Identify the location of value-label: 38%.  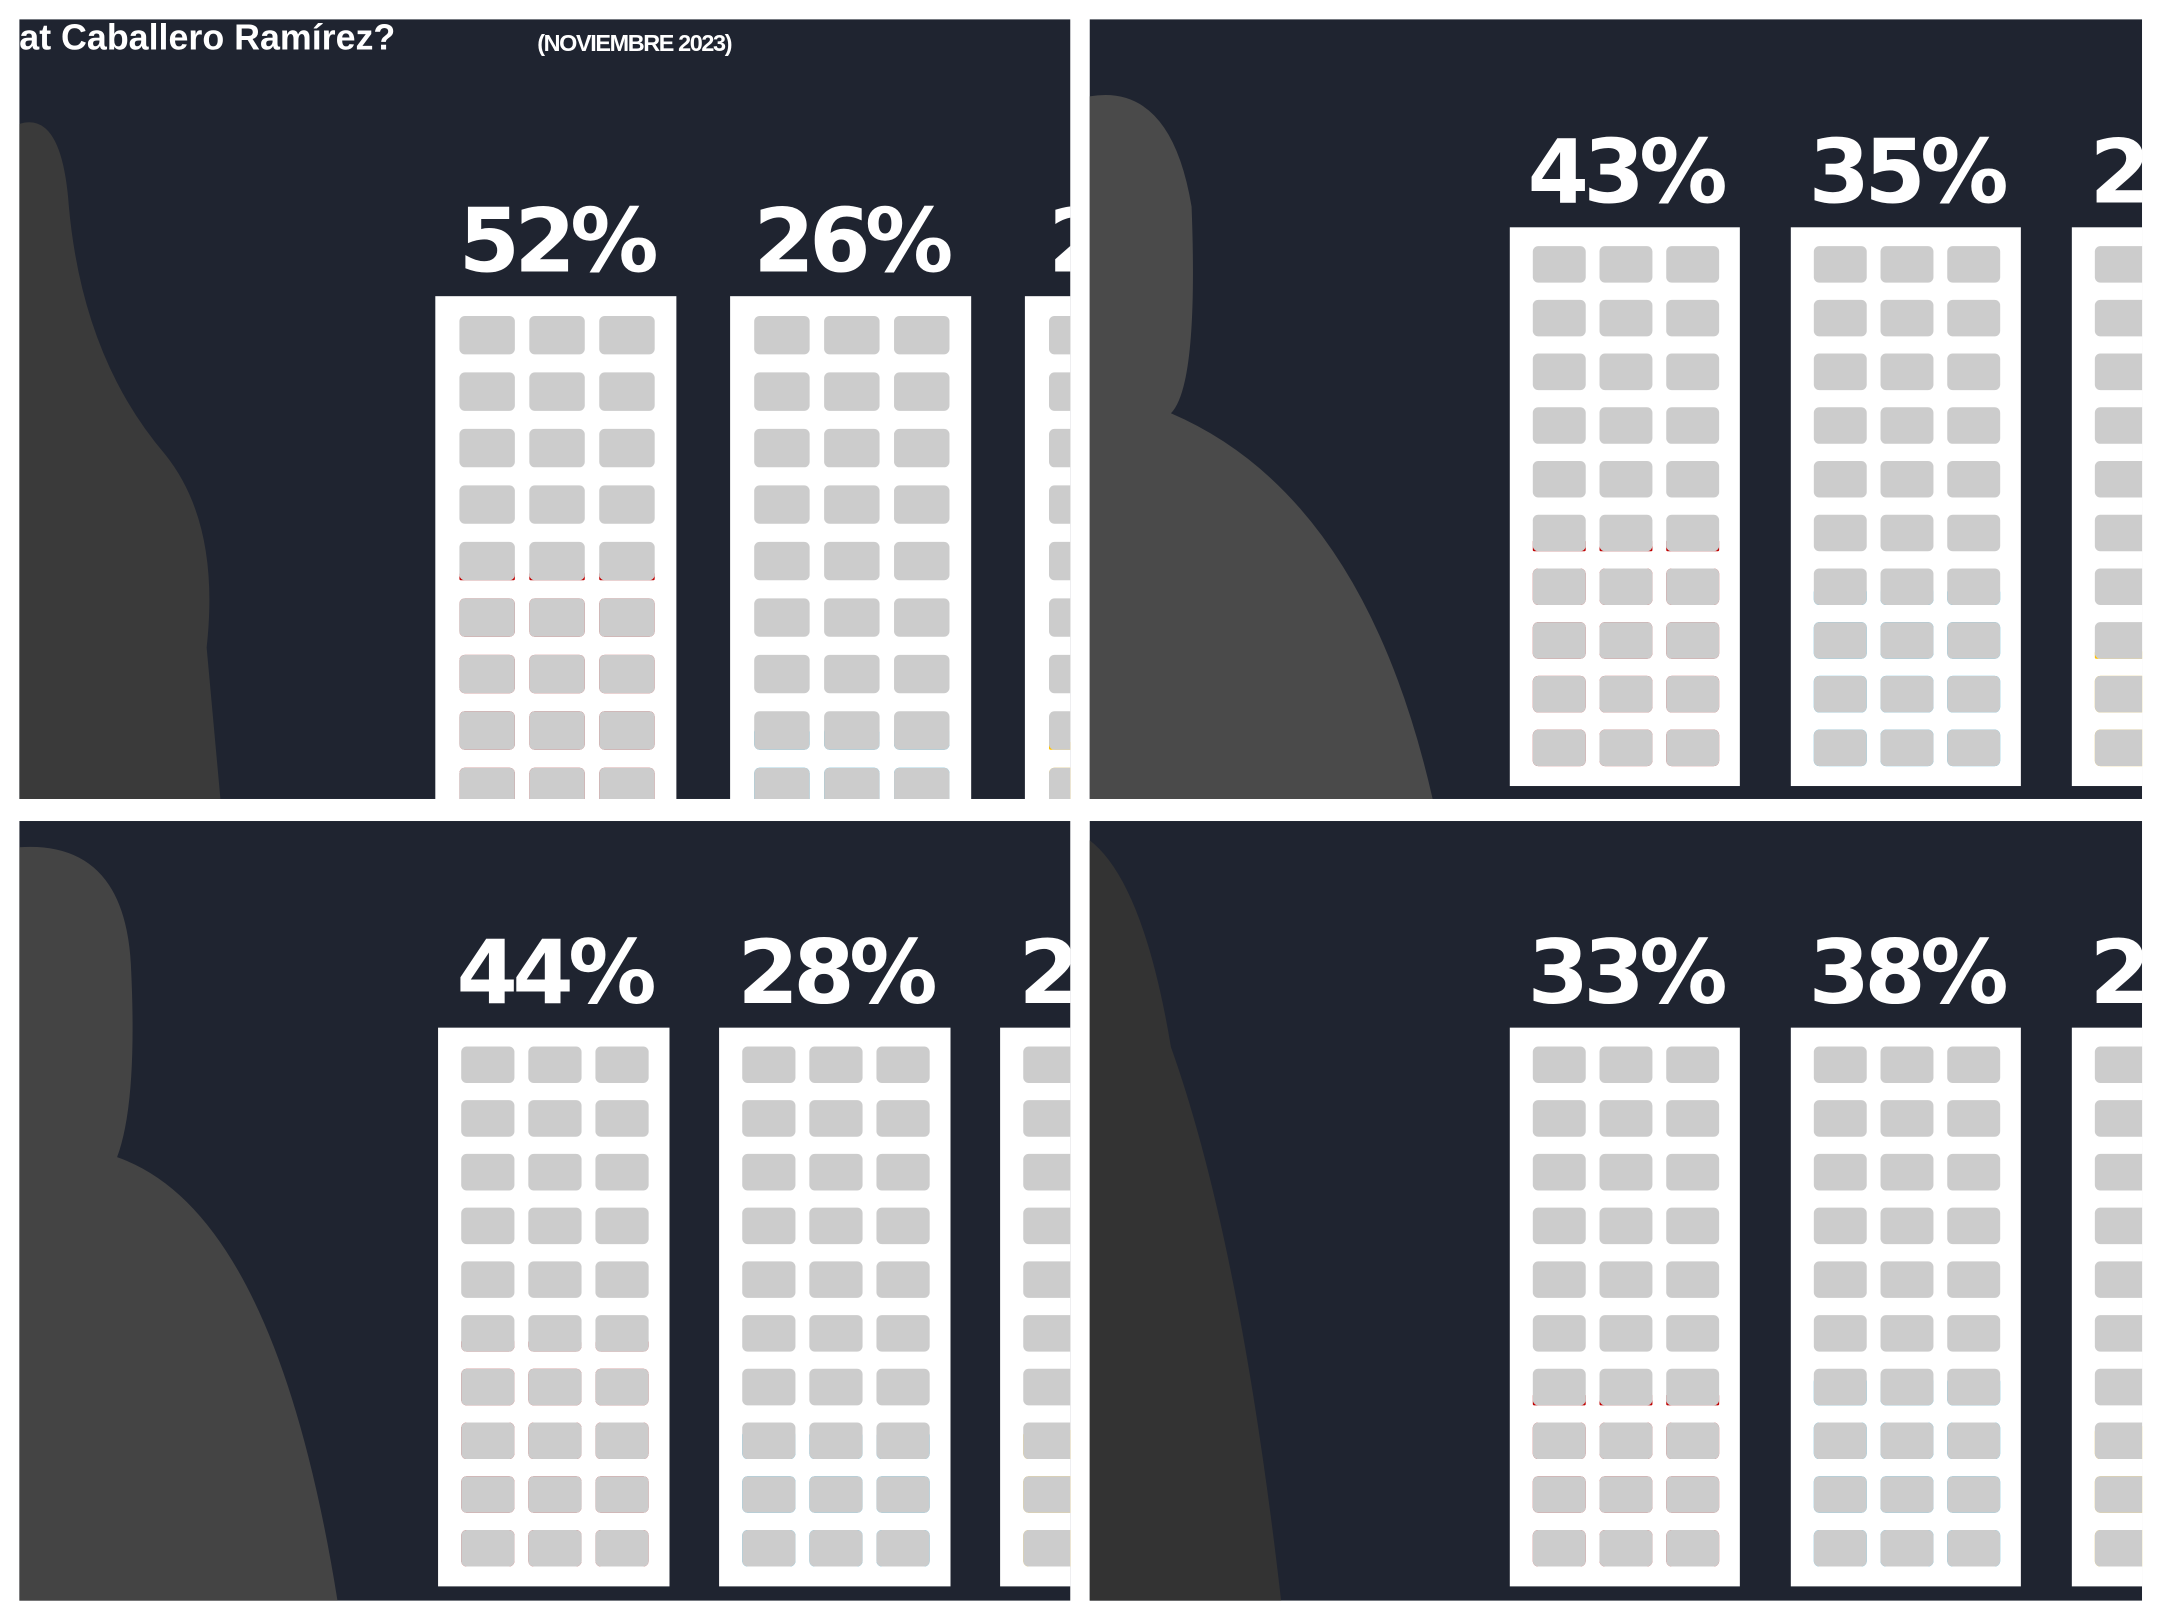
(1908, 972).